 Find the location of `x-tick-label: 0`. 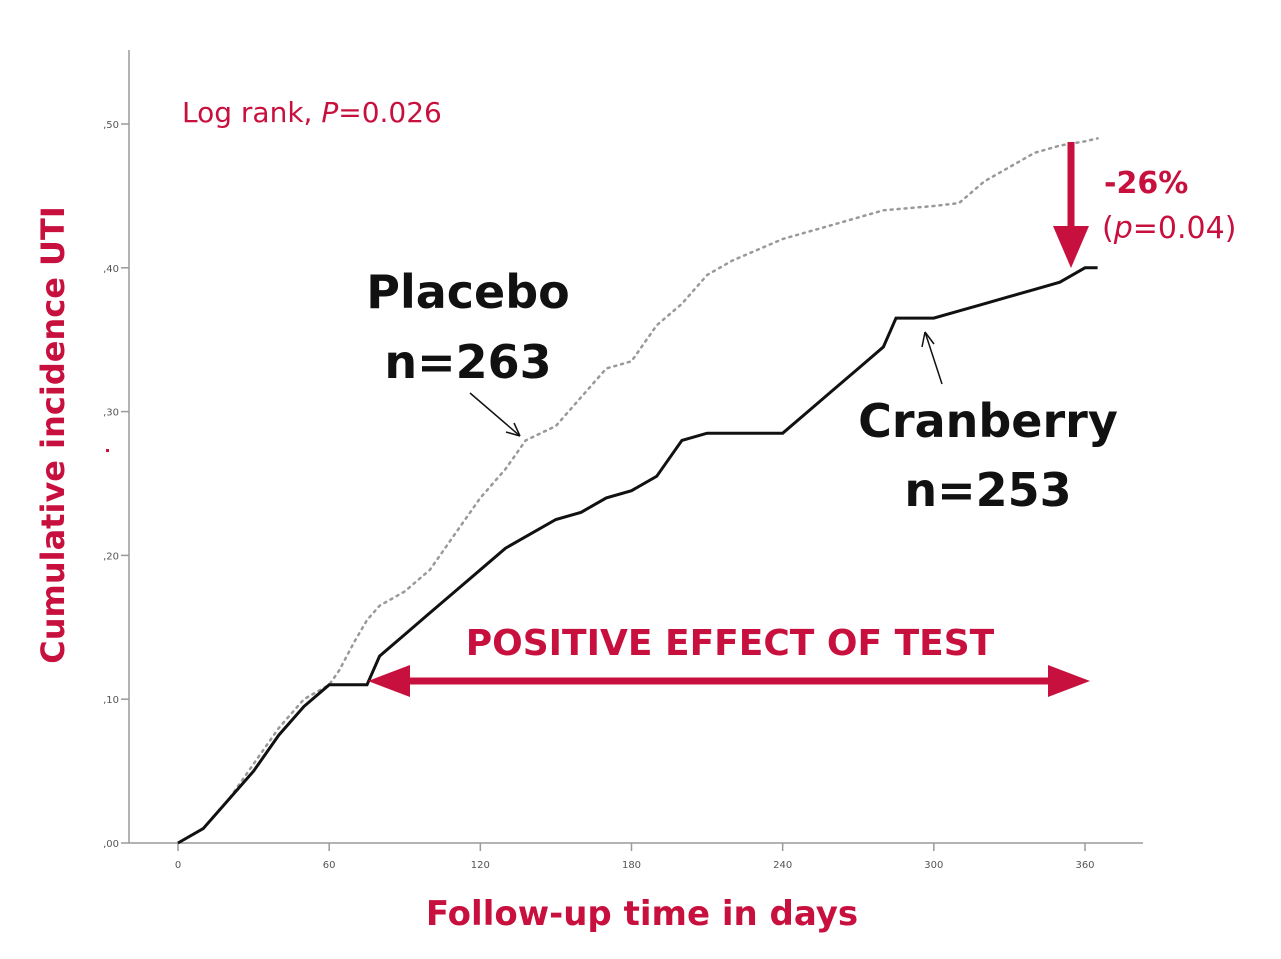

x-tick-label: 0 is located at coordinates (178, 865).